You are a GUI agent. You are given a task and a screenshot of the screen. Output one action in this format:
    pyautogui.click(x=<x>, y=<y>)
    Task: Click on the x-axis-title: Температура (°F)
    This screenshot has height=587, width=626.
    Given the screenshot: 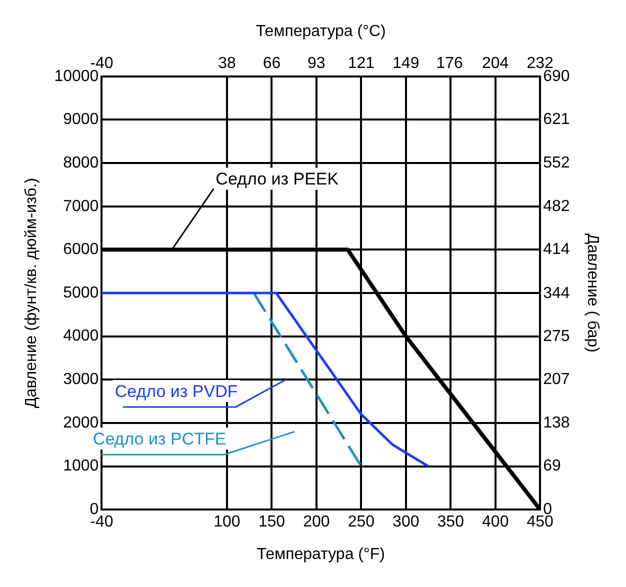 What is the action you would take?
    pyautogui.click(x=320, y=554)
    